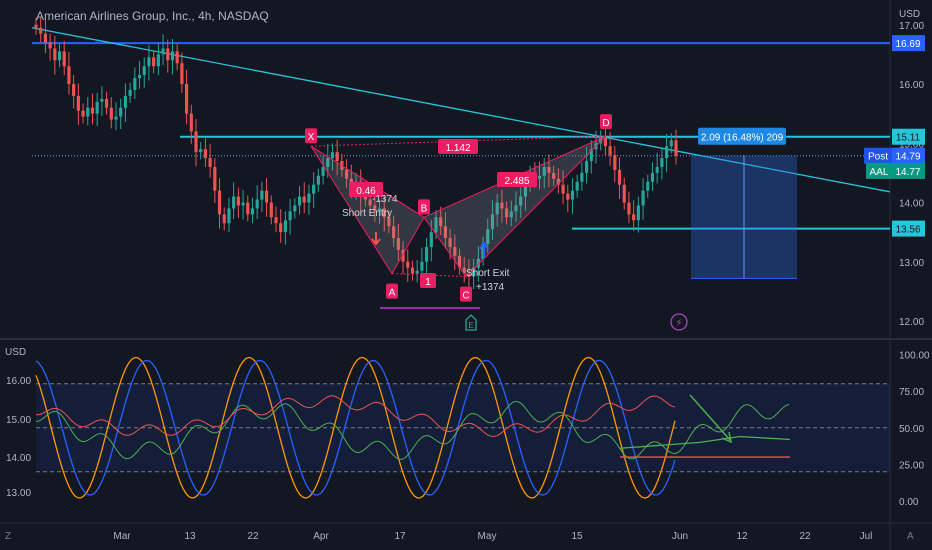  Describe the element at coordinates (516, 181) in the screenshot. I see `pattern-ratio: 2.485` at that location.